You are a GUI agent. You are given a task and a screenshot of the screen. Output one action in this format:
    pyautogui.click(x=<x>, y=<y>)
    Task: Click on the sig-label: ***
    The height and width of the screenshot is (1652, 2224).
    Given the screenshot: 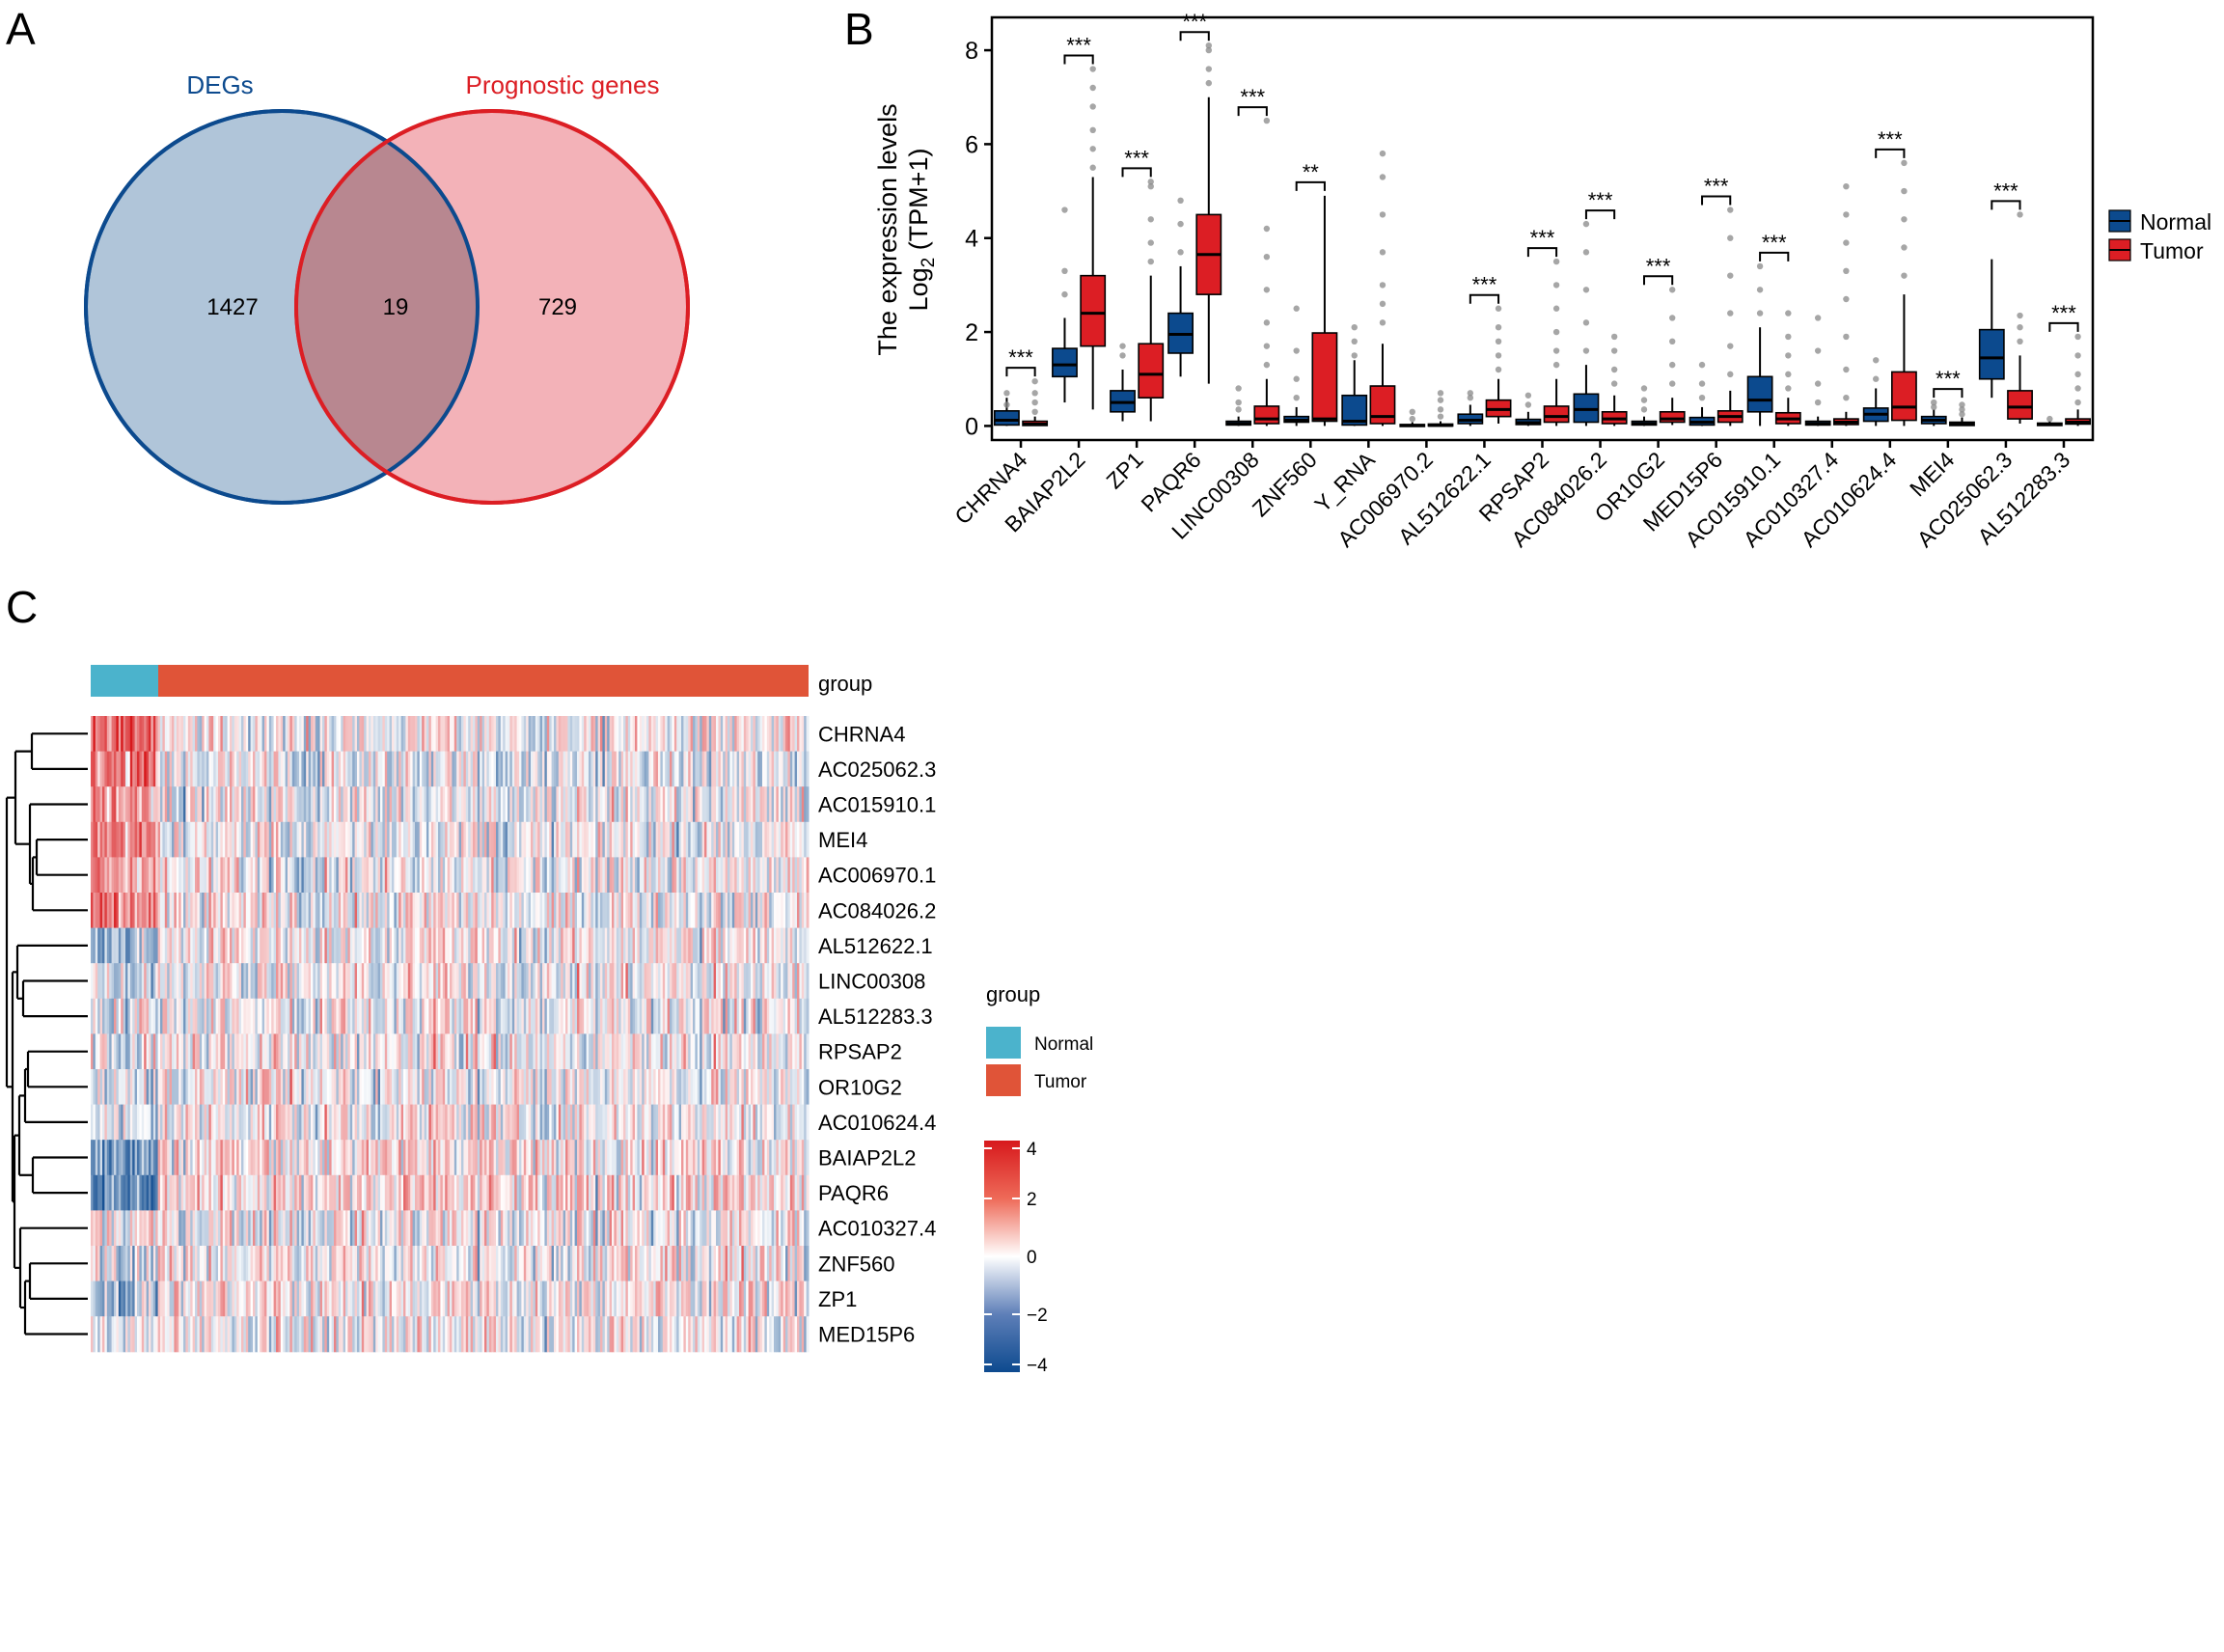 What is the action you would take?
    pyautogui.click(x=1020, y=357)
    